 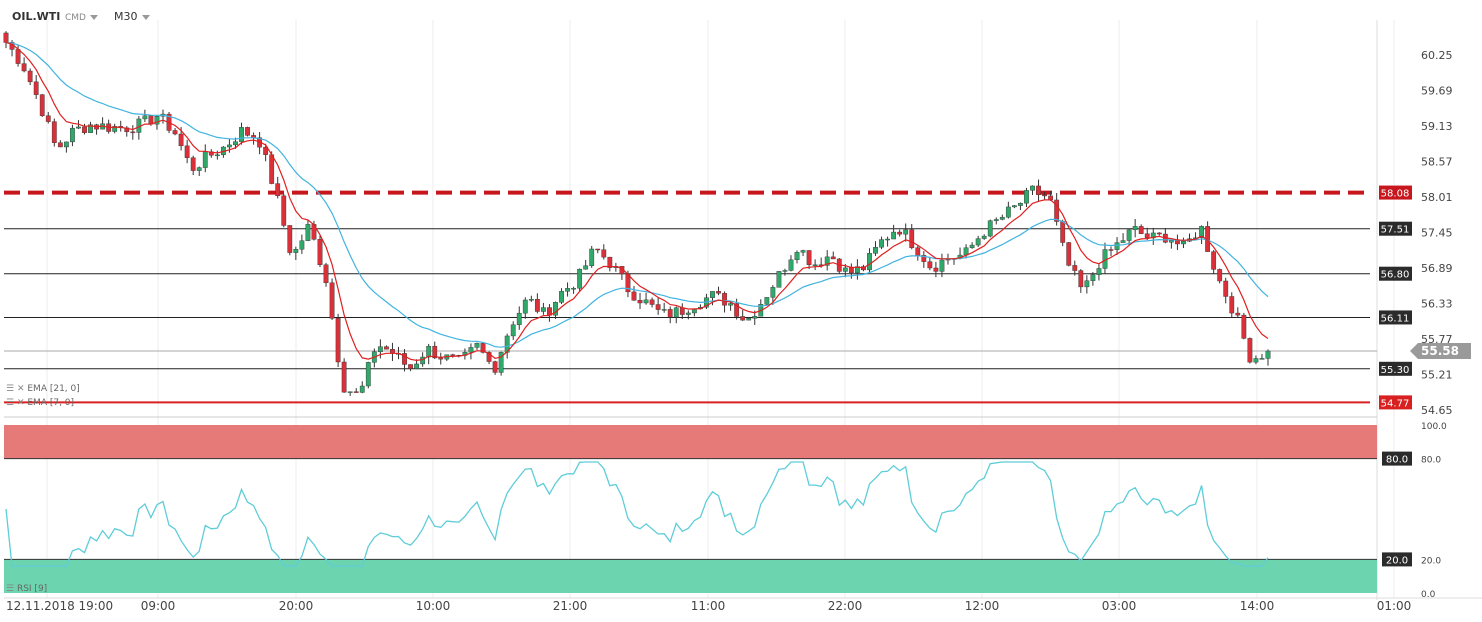 What do you see at coordinates (53, 389) in the screenshot?
I see `indicator-ema21-label: EMA [21, 0]` at bounding box center [53, 389].